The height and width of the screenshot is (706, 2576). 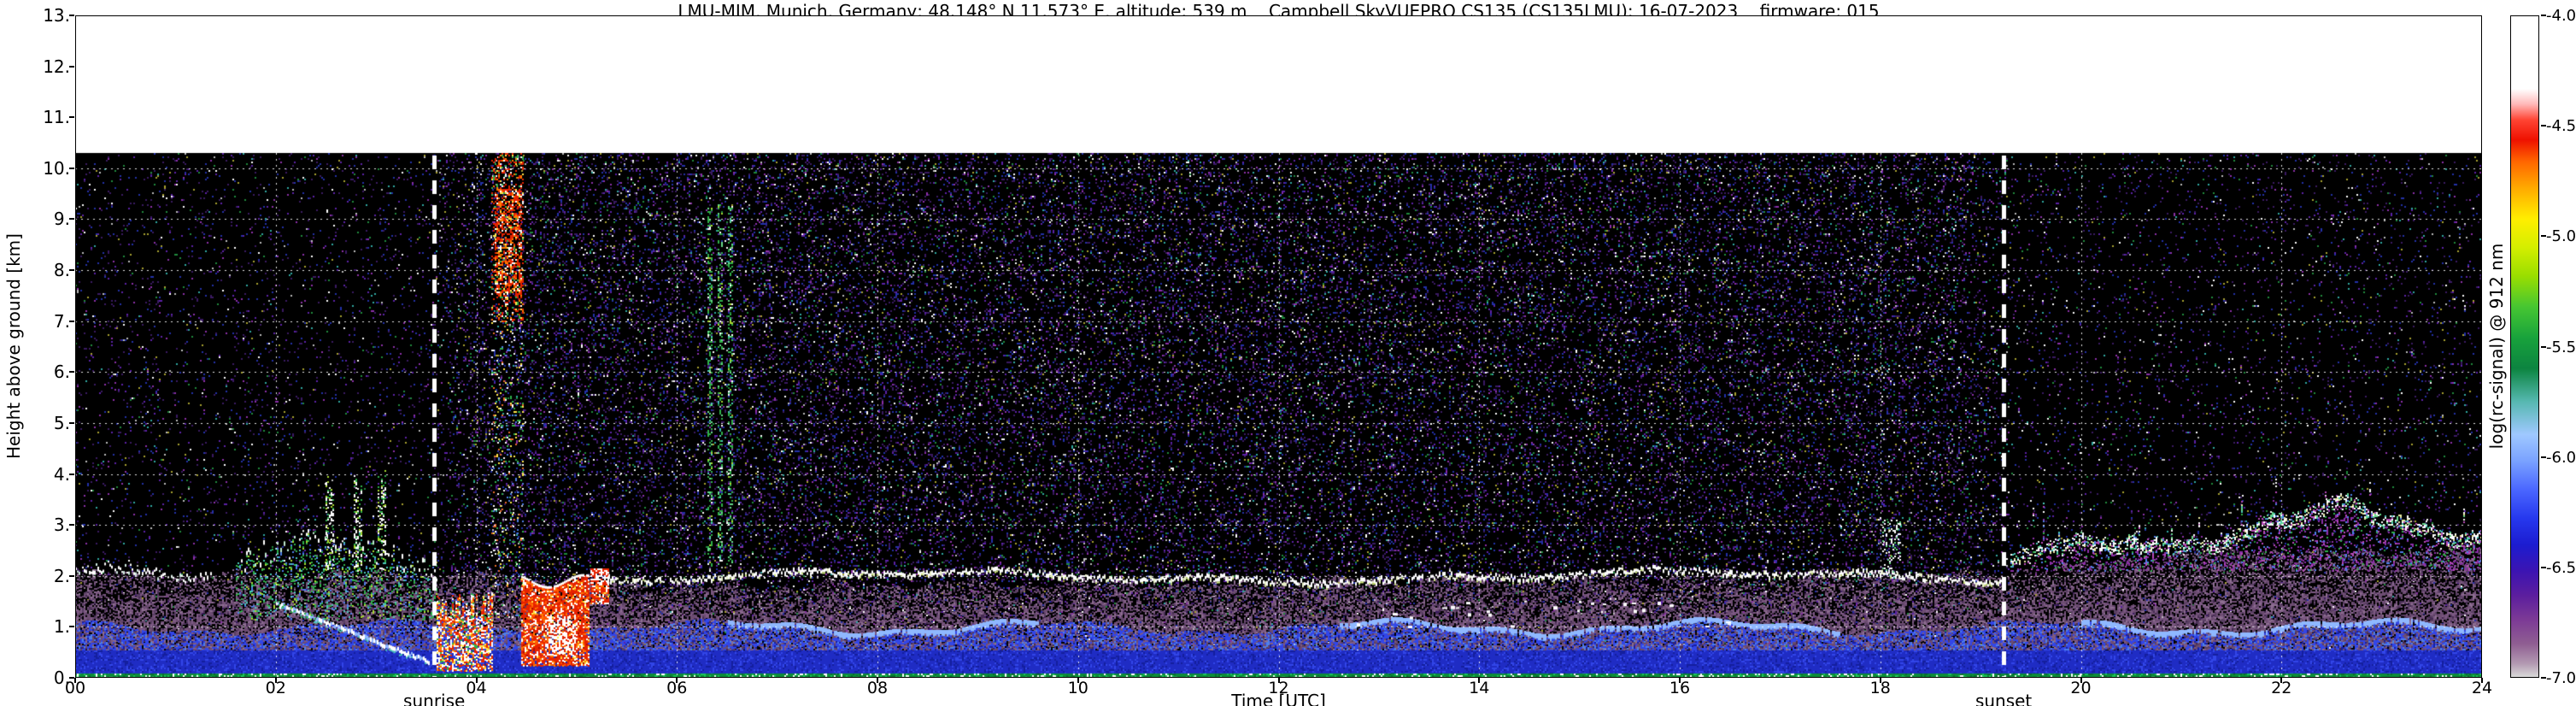 I want to click on colorbar-tick-label: -4.5, so click(x=2561, y=126).